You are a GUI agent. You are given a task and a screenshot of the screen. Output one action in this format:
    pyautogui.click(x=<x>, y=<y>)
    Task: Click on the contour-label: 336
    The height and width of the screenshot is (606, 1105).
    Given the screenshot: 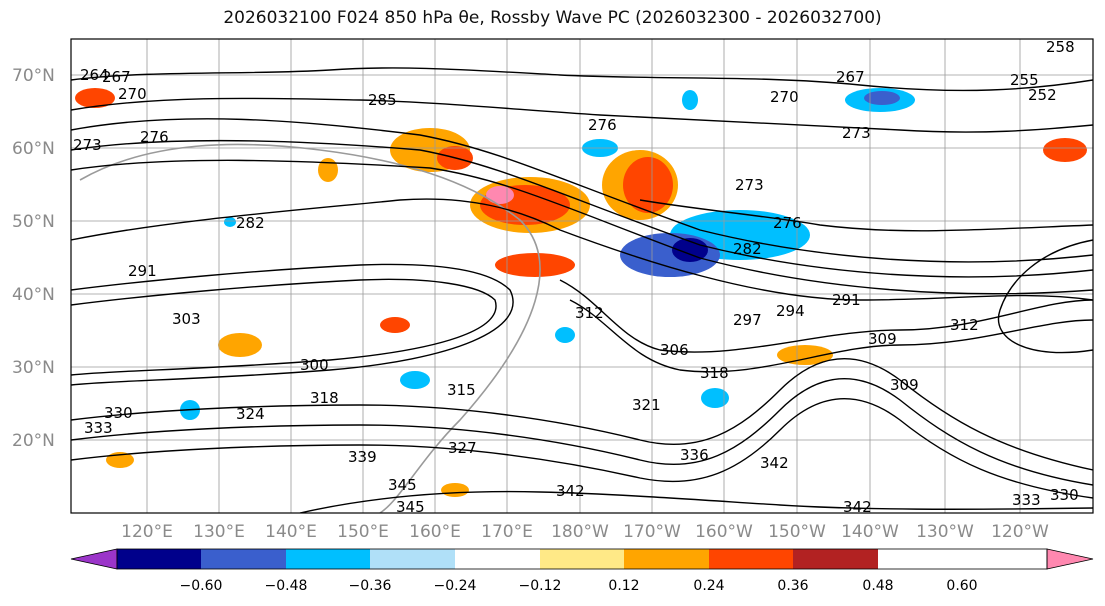 What is the action you would take?
    pyautogui.click(x=694, y=455)
    